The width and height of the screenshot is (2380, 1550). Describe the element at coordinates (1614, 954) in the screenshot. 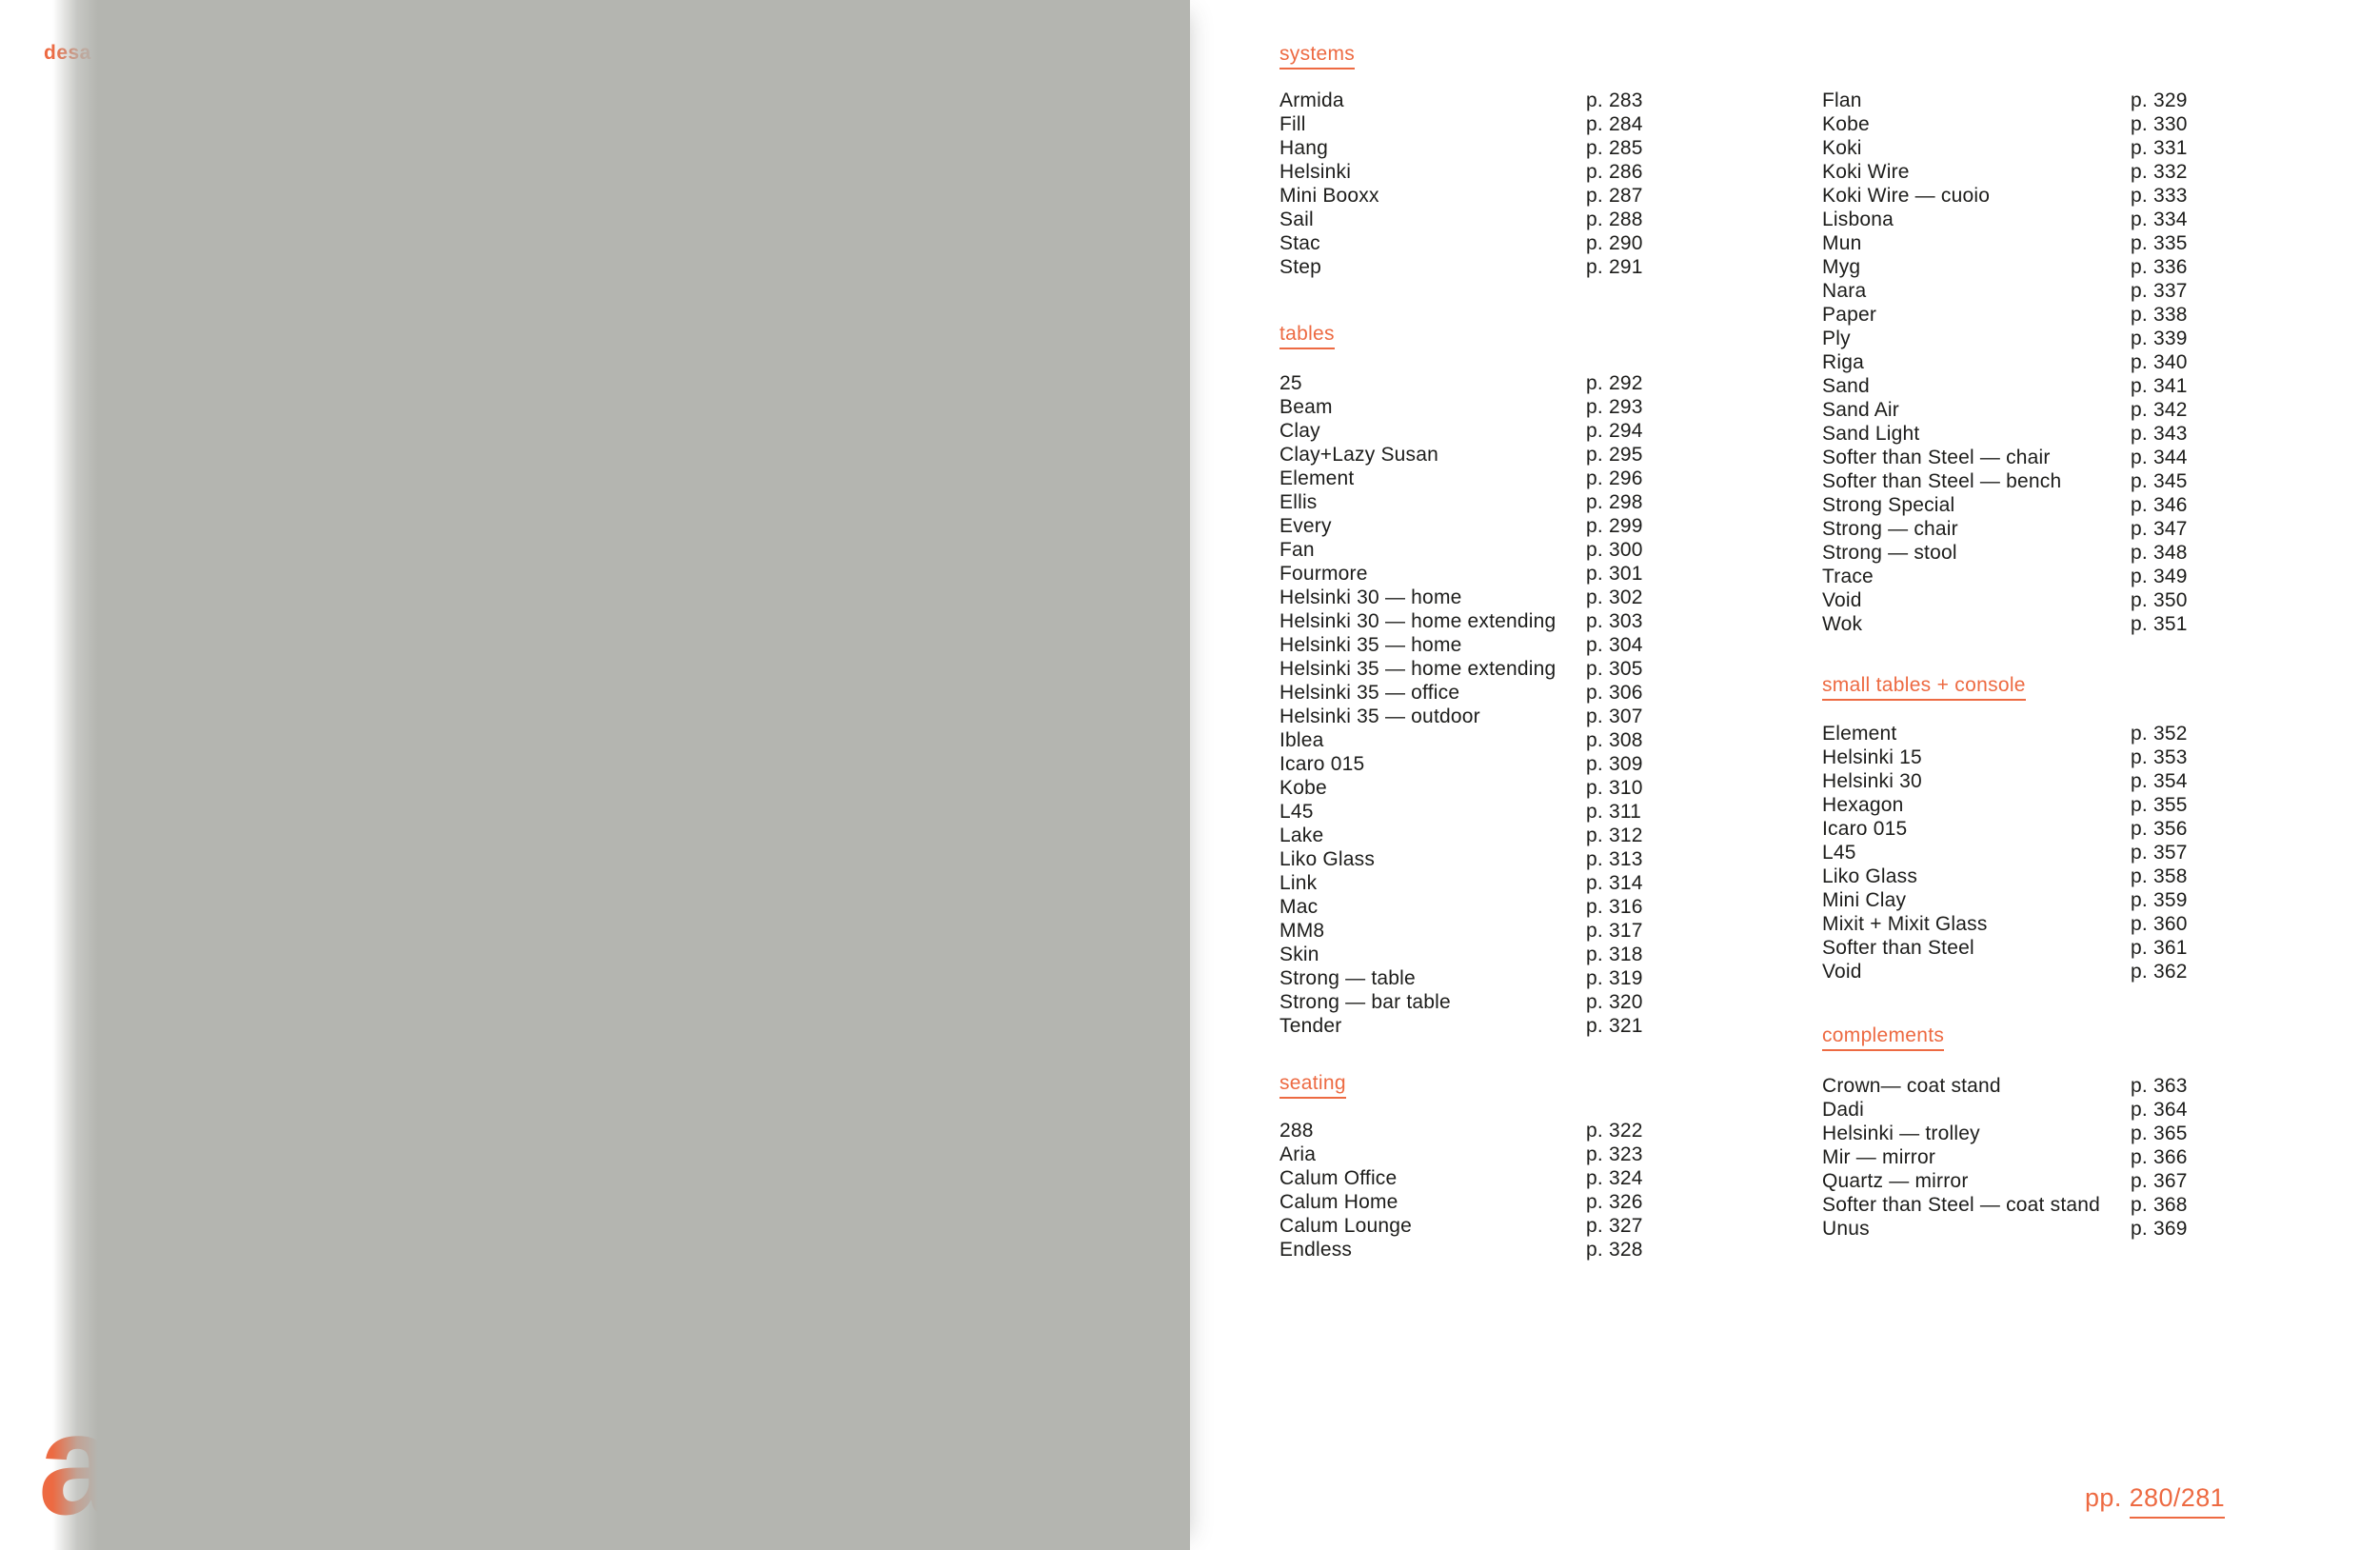

I see `page-ref: p. 318` at that location.